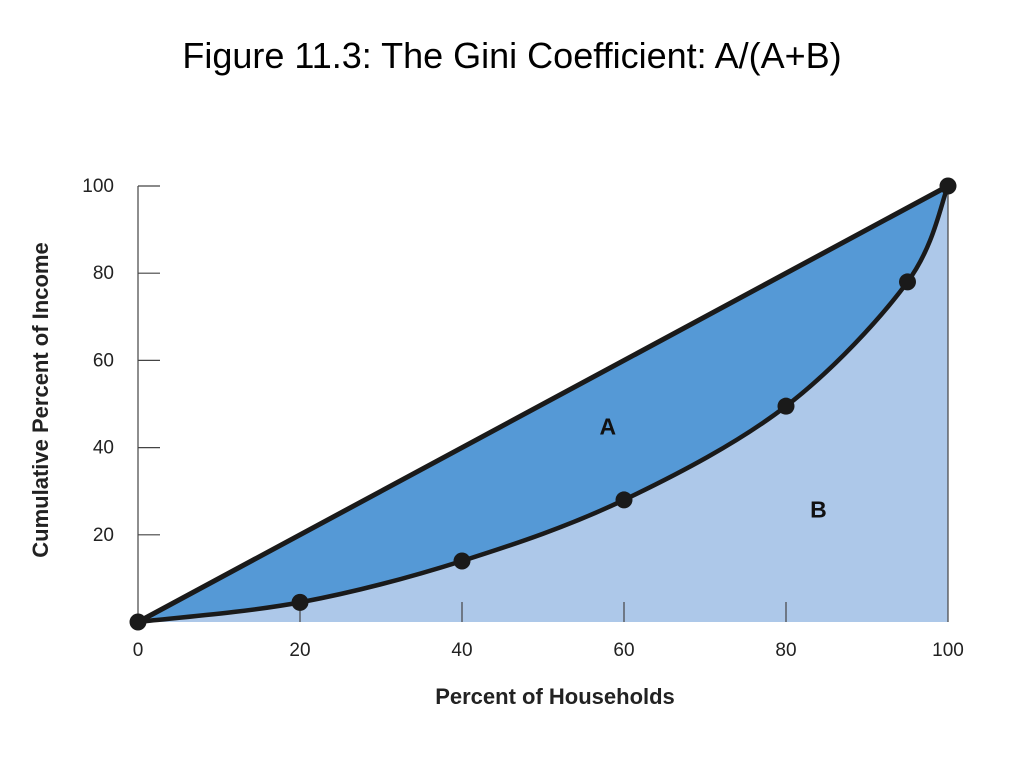 This screenshot has width=1024, height=768. Describe the element at coordinates (818, 509) in the screenshot. I see `region-label-b: B` at that location.